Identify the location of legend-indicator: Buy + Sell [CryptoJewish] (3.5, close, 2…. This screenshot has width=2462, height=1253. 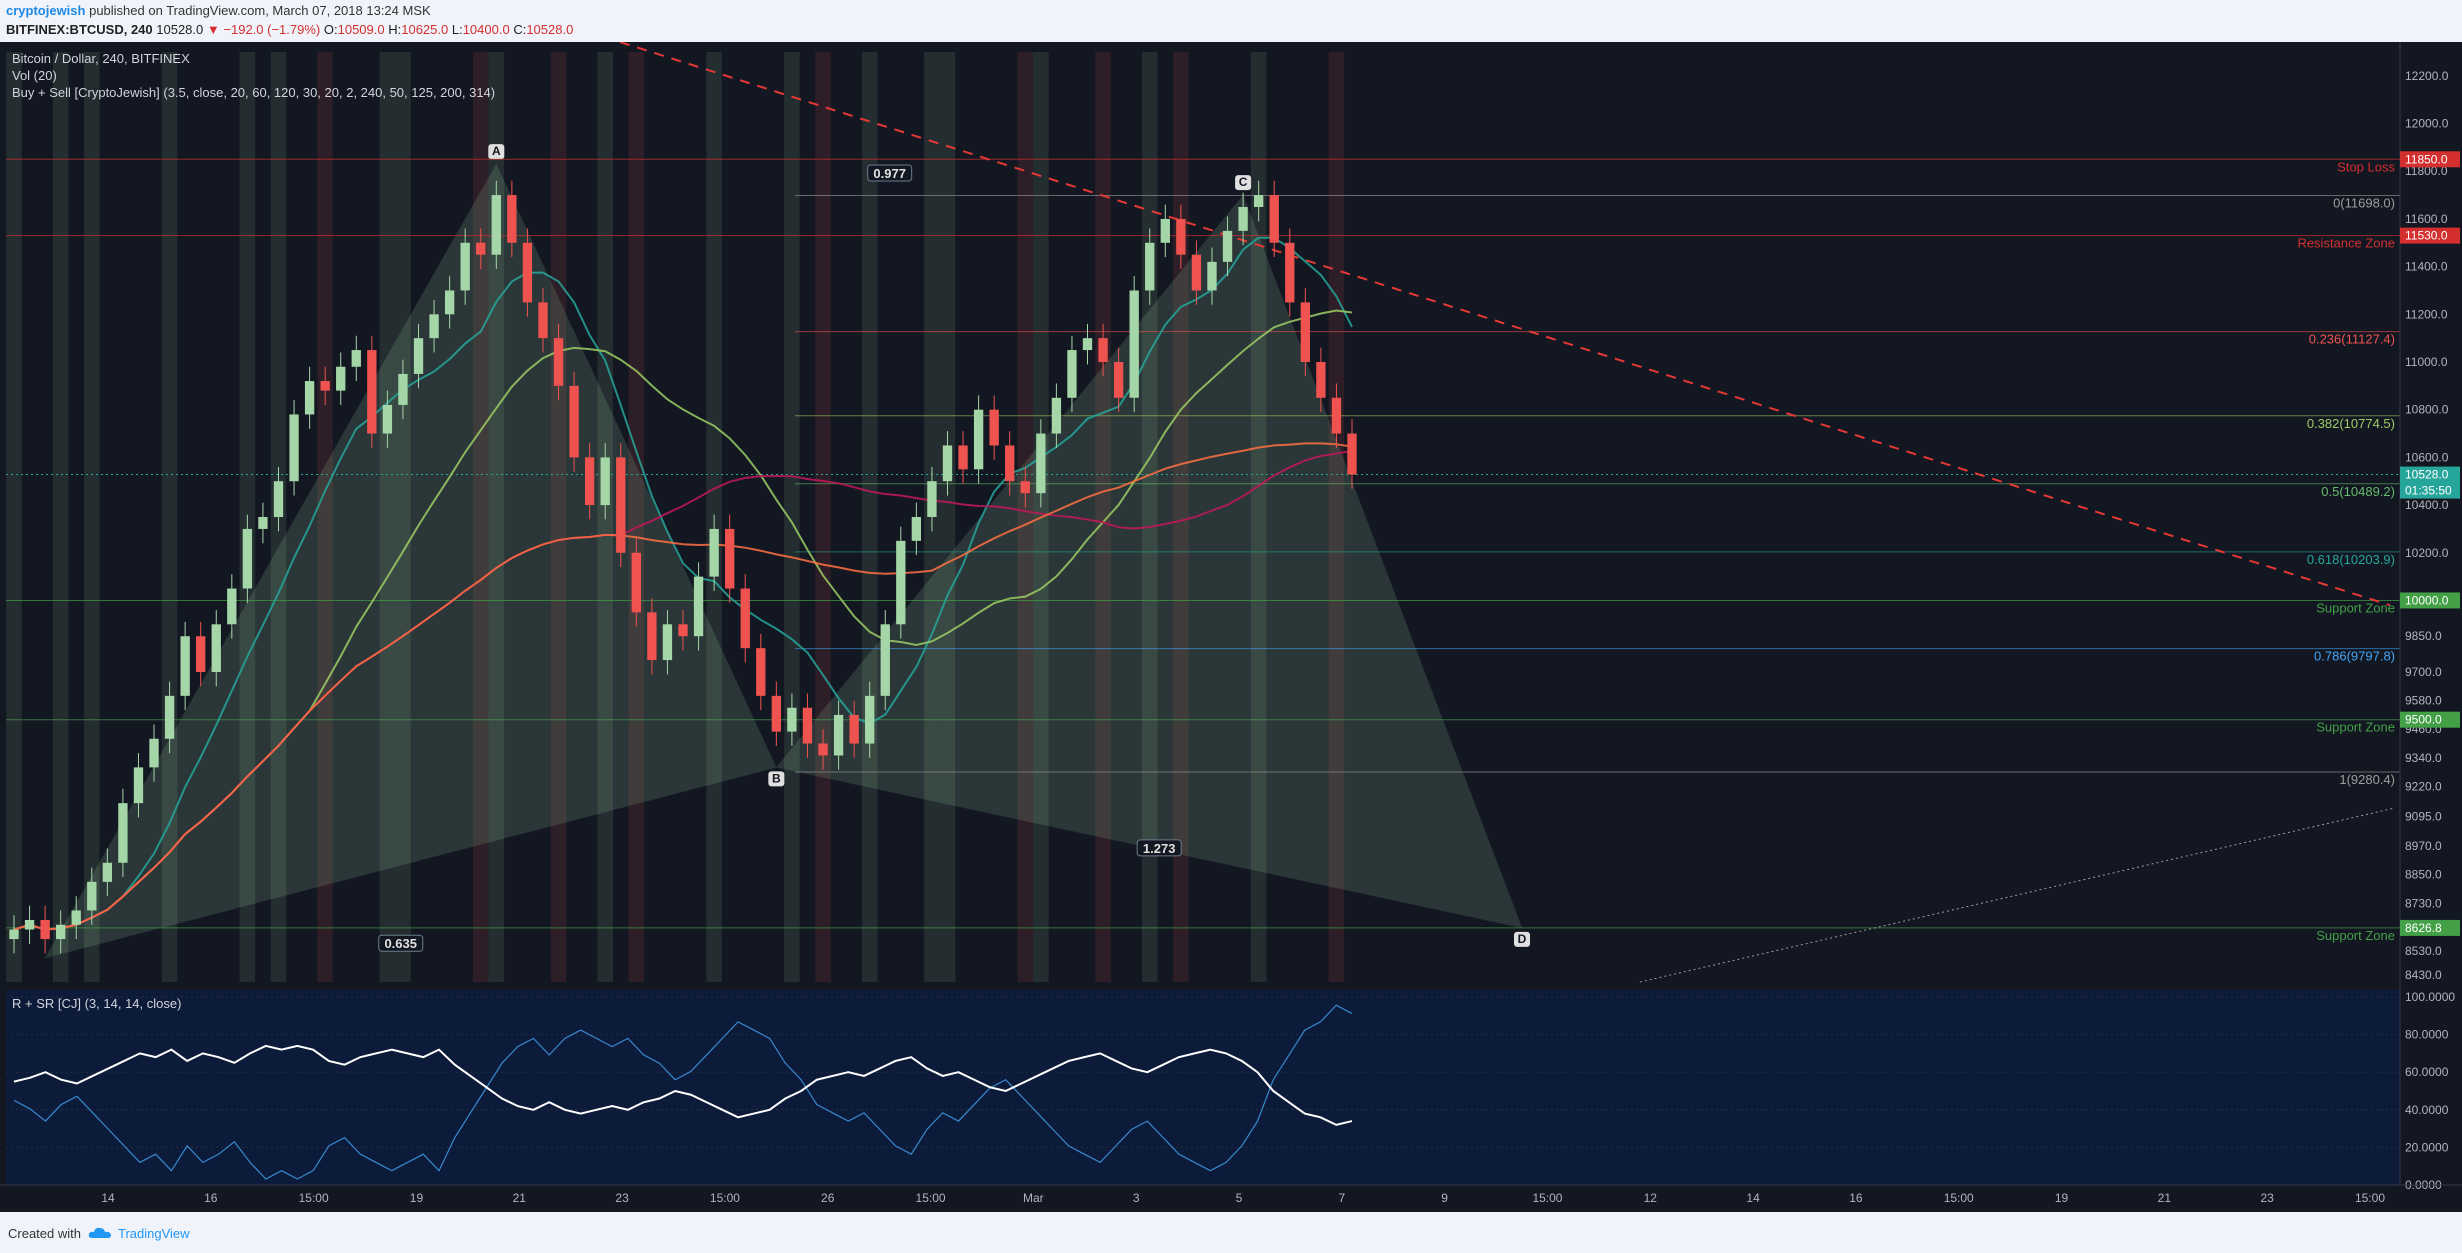
(253, 92).